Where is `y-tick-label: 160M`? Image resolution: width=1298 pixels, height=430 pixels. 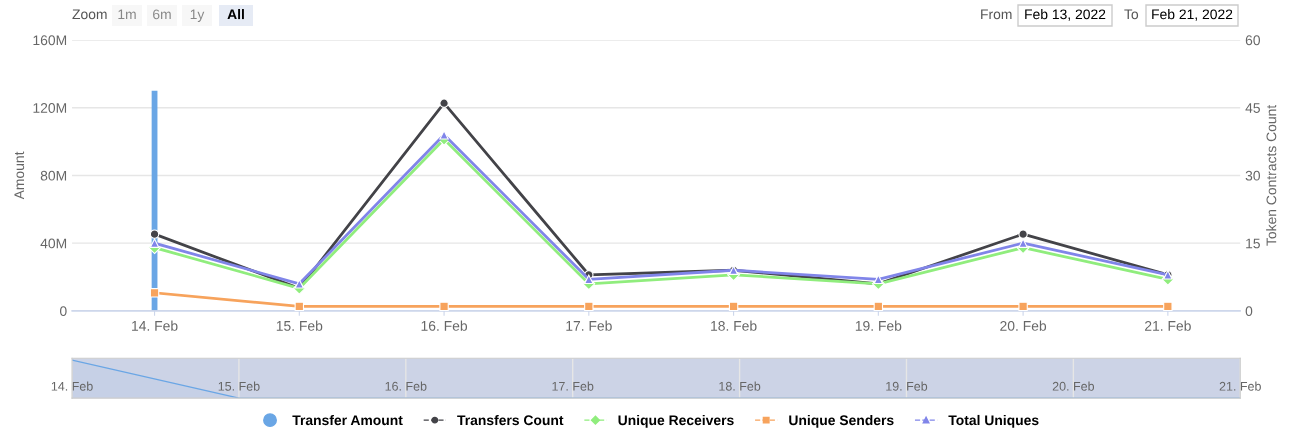 y-tick-label: 160M is located at coordinates (50, 40).